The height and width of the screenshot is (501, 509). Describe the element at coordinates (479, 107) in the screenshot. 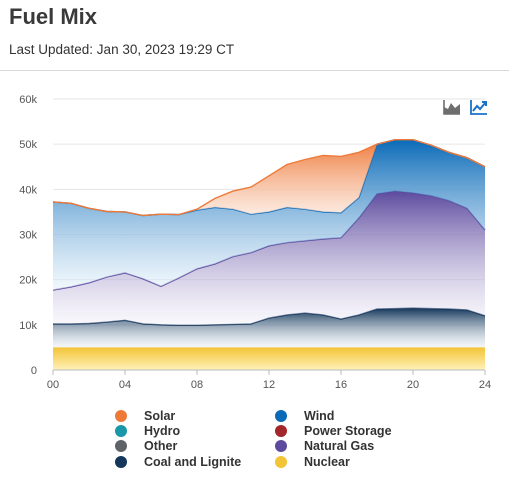

I see `line-chart-icon` at that location.